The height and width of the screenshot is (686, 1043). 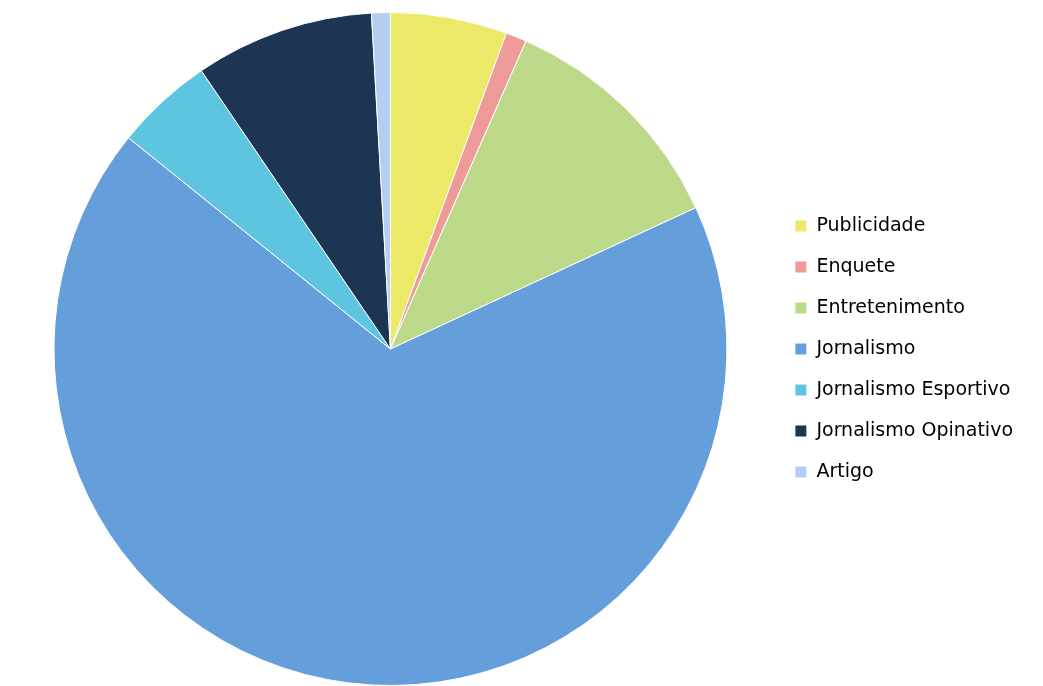 I want to click on legend-label: Jornalismo Opinativo, so click(x=914, y=428).